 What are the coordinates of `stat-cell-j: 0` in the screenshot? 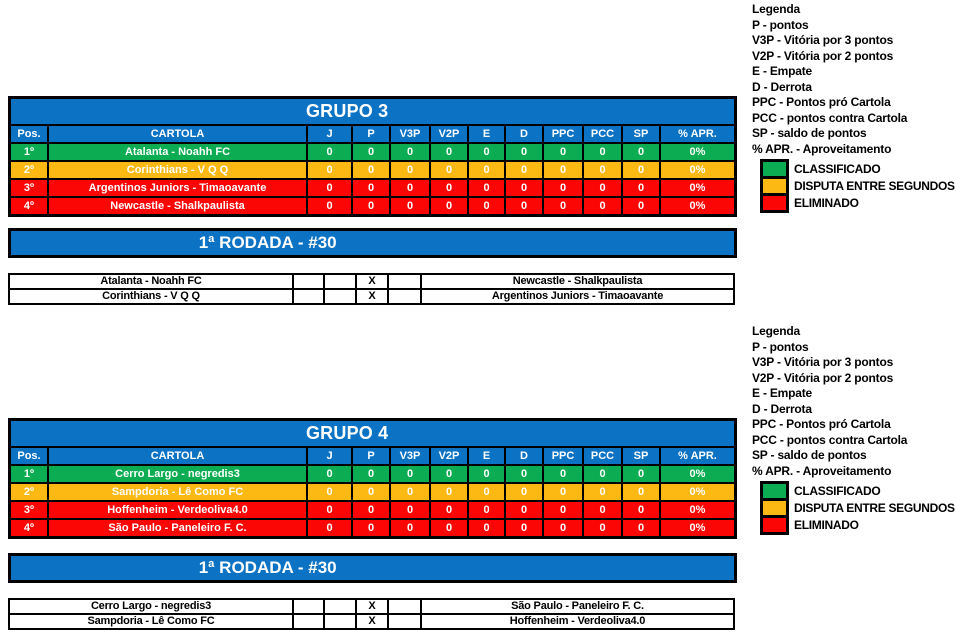 It's located at (330, 510).